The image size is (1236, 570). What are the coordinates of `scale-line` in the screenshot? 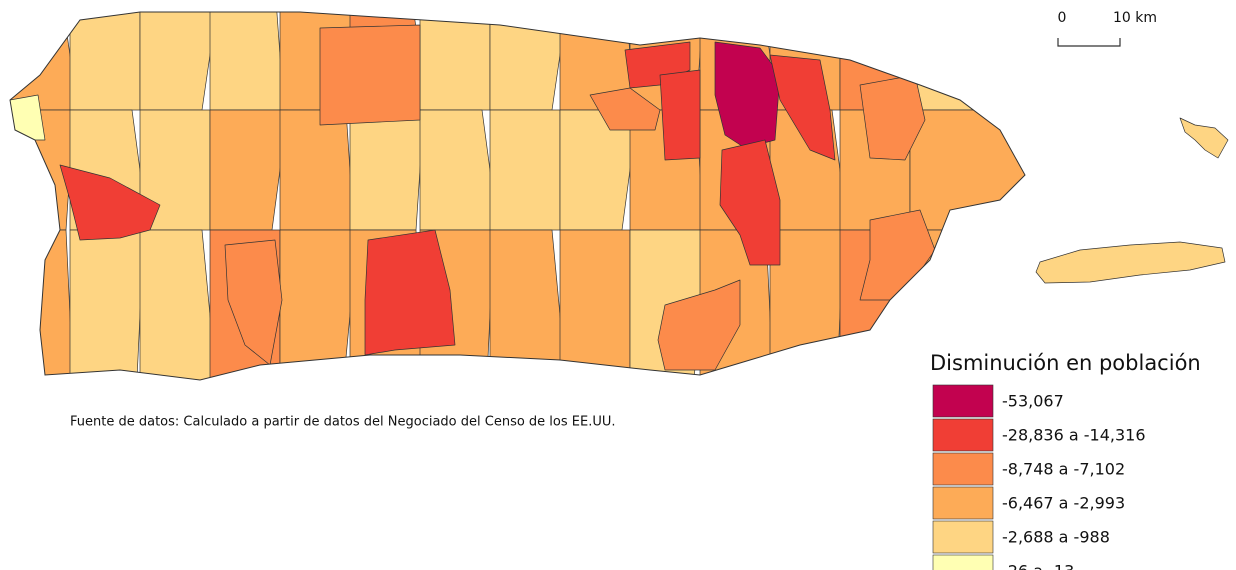 It's located at (1089, 42).